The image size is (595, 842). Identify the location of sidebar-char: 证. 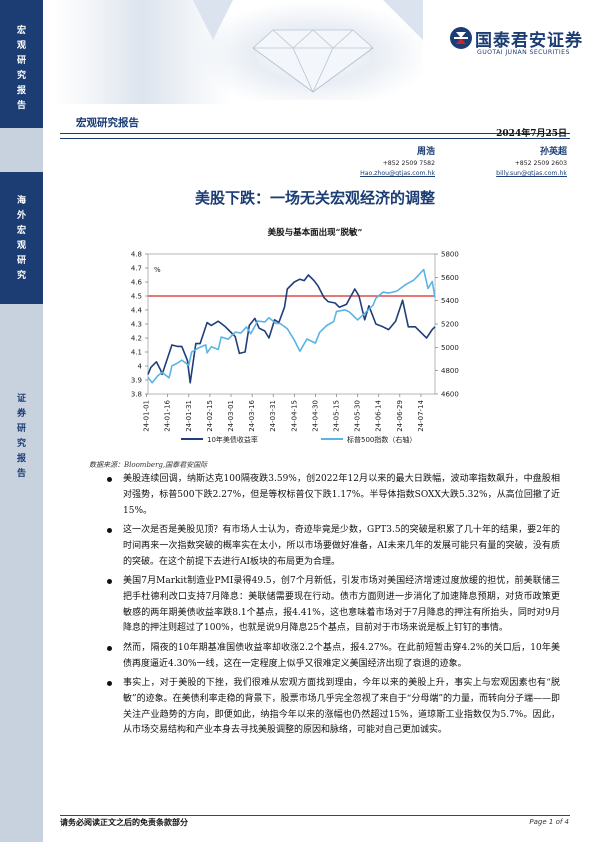
(21, 399).